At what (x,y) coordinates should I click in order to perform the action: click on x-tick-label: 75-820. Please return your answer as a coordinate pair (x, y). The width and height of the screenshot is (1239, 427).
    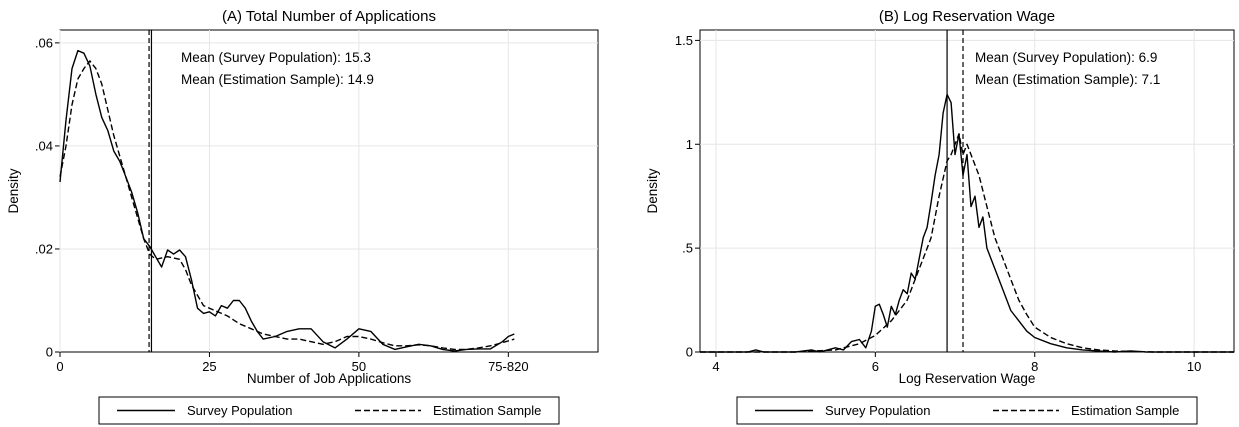
    Looking at the image, I should click on (508, 366).